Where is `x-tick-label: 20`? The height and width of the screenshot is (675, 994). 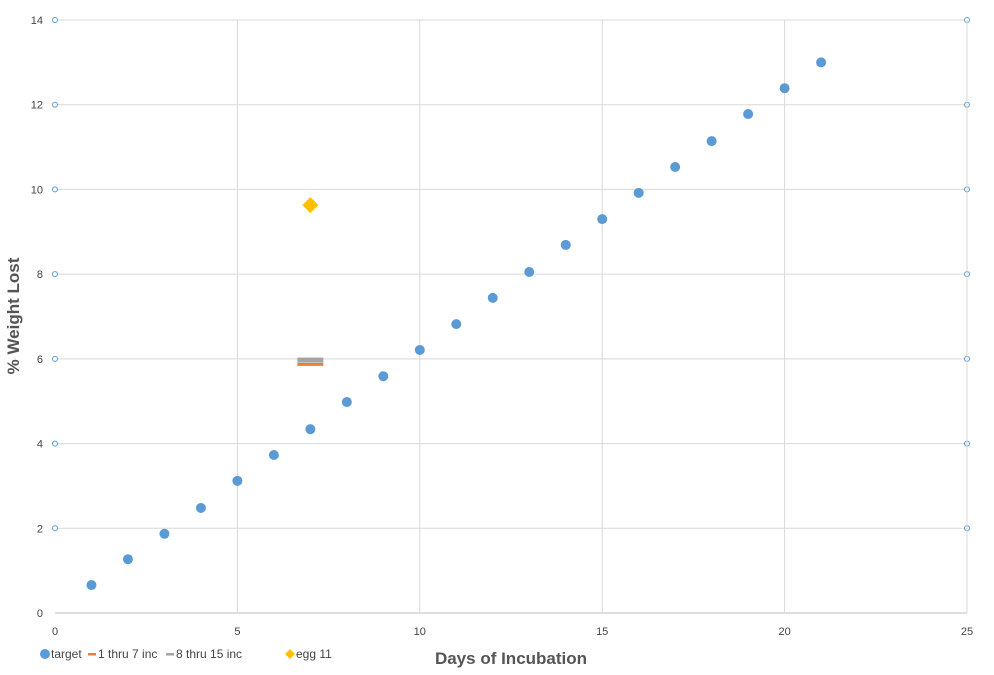 x-tick-label: 20 is located at coordinates (784, 632).